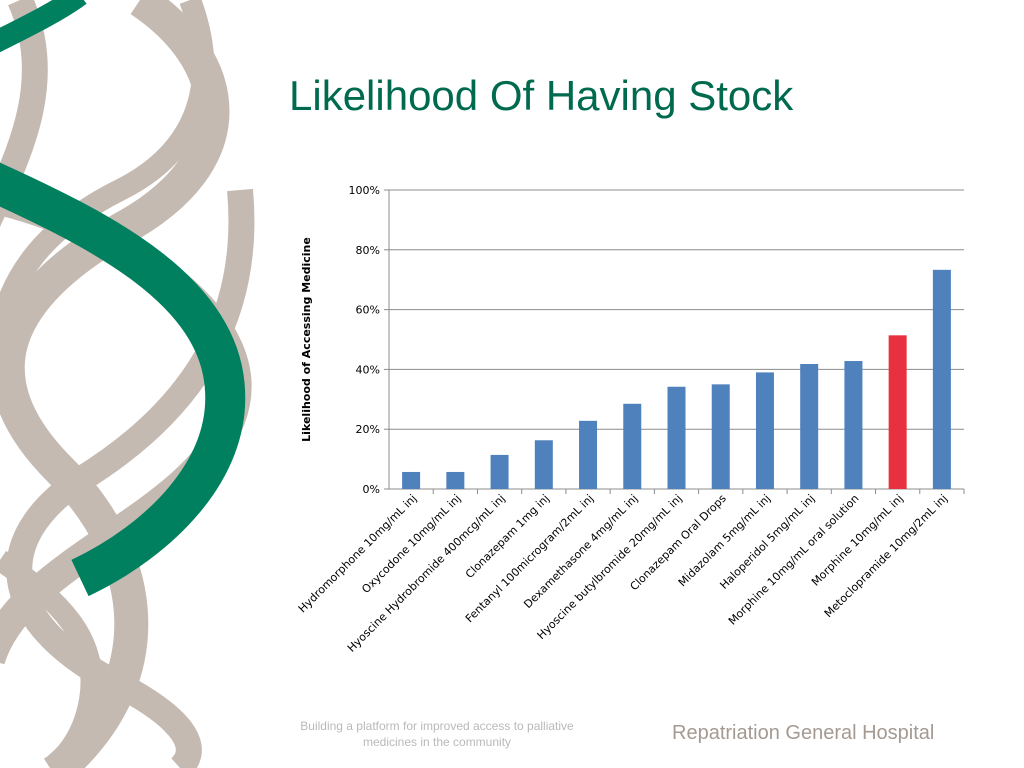 Image resolution: width=1024 pixels, height=768 pixels. What do you see at coordinates (803, 733) in the screenshot?
I see `footer-hospital-name: Repatriation General Hospital` at bounding box center [803, 733].